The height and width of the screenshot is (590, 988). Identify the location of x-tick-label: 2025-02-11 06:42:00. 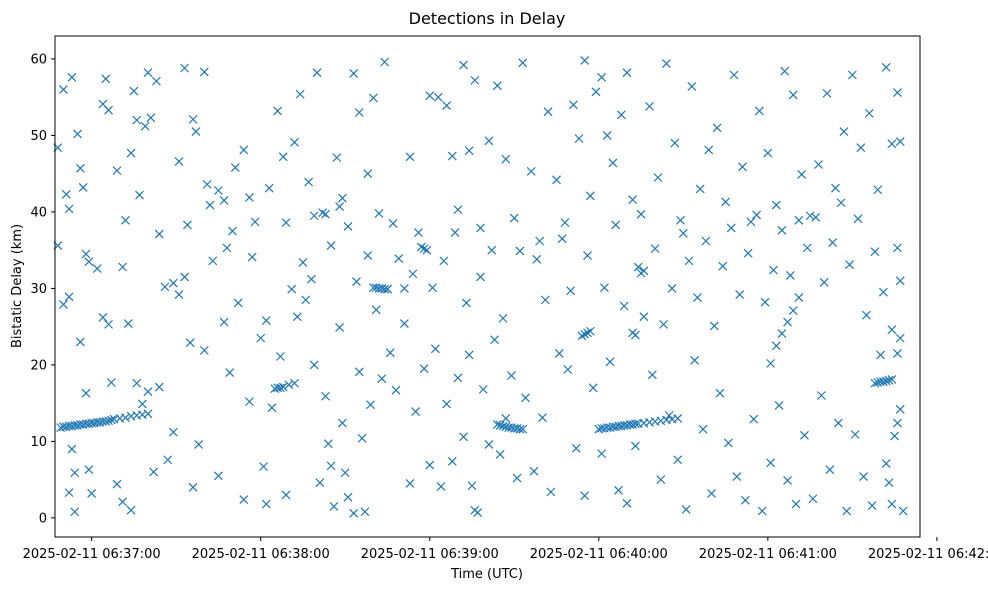
(928, 554).